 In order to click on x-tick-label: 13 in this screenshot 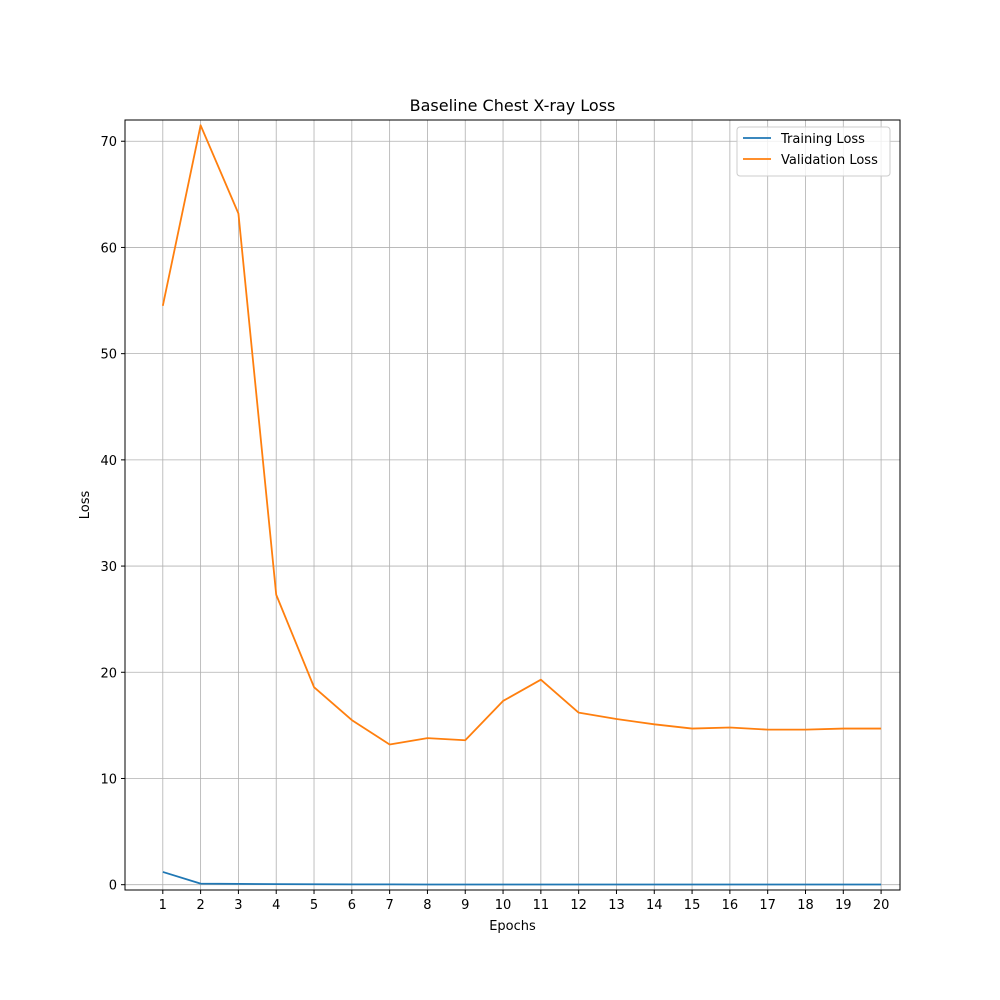, I will do `click(616, 905)`.